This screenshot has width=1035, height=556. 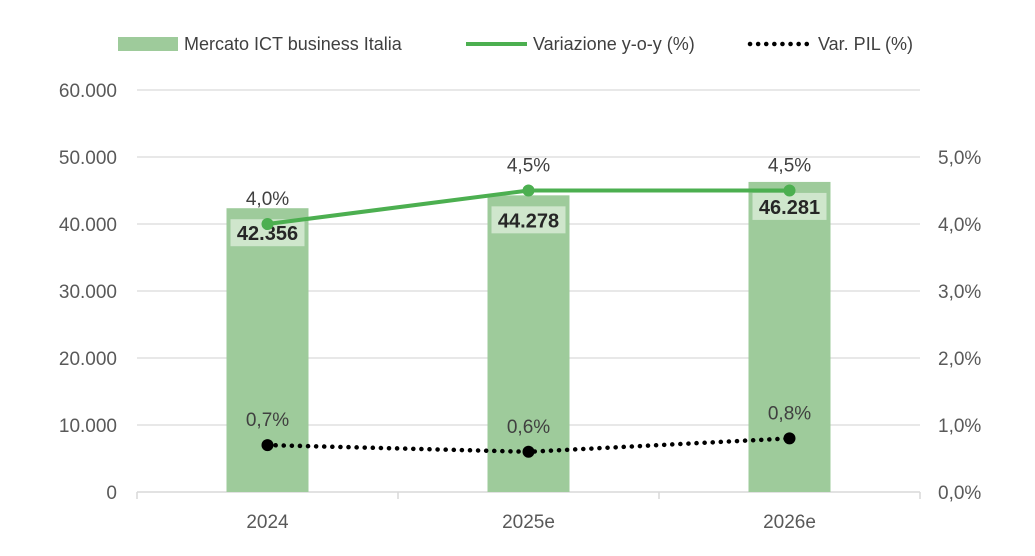 What do you see at coordinates (88, 426) in the screenshot?
I see `left-tick-label: 10.000` at bounding box center [88, 426].